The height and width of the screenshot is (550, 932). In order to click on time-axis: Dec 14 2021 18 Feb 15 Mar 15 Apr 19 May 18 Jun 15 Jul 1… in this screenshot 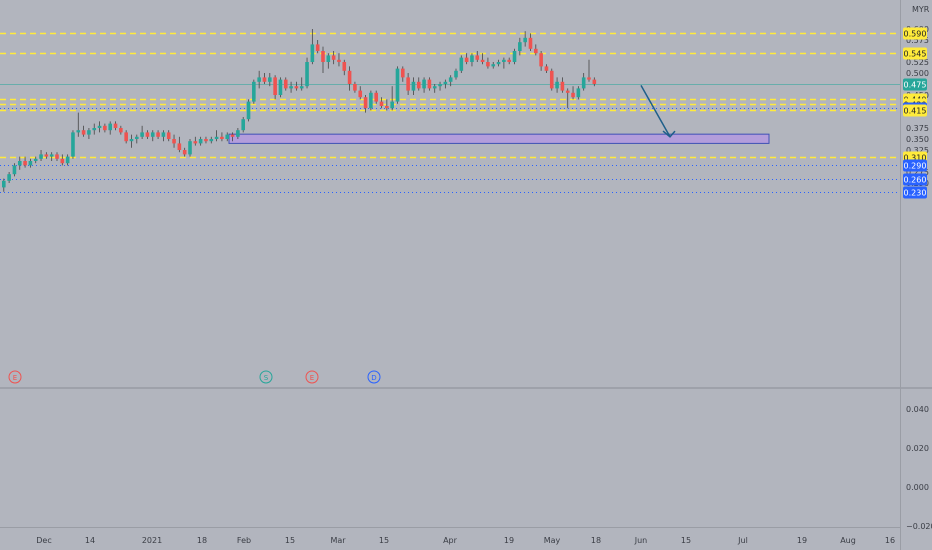, I will do `click(465, 540)`.